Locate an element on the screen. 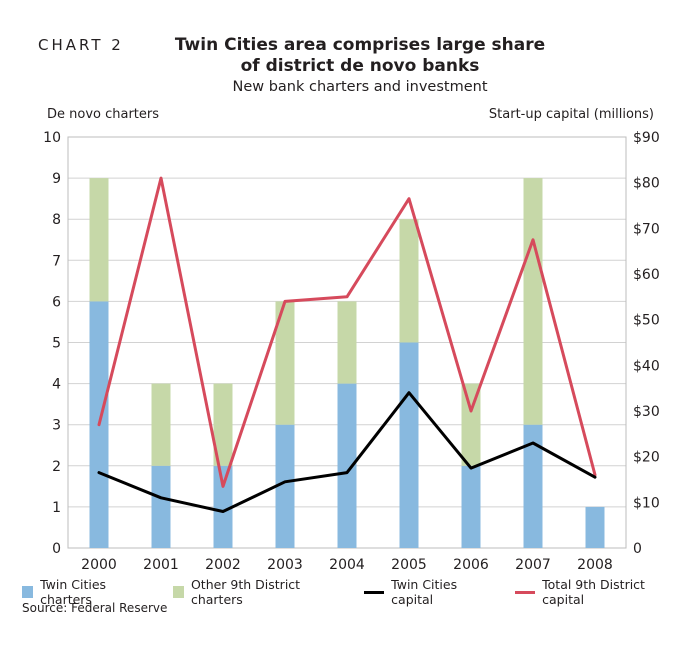  chart-title-line2: of district de novo banks is located at coordinates (360, 66).